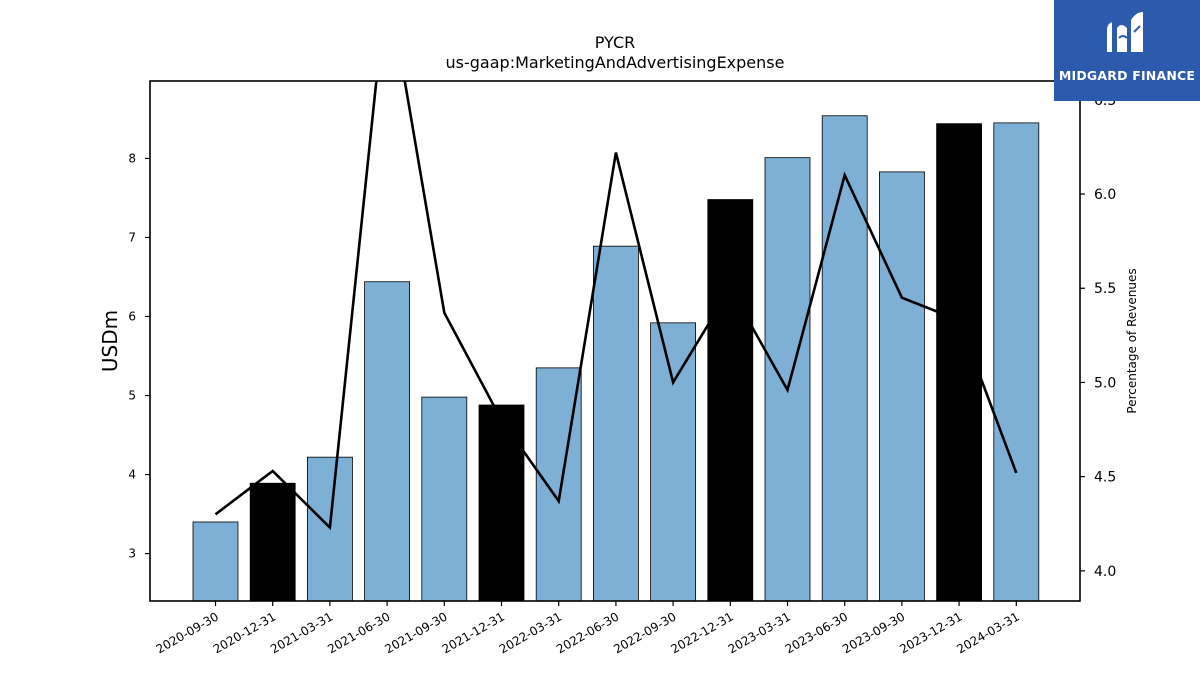 The height and width of the screenshot is (675, 1200). What do you see at coordinates (1105, 195) in the screenshot?
I see `y2-tick-label: 6.0` at bounding box center [1105, 195].